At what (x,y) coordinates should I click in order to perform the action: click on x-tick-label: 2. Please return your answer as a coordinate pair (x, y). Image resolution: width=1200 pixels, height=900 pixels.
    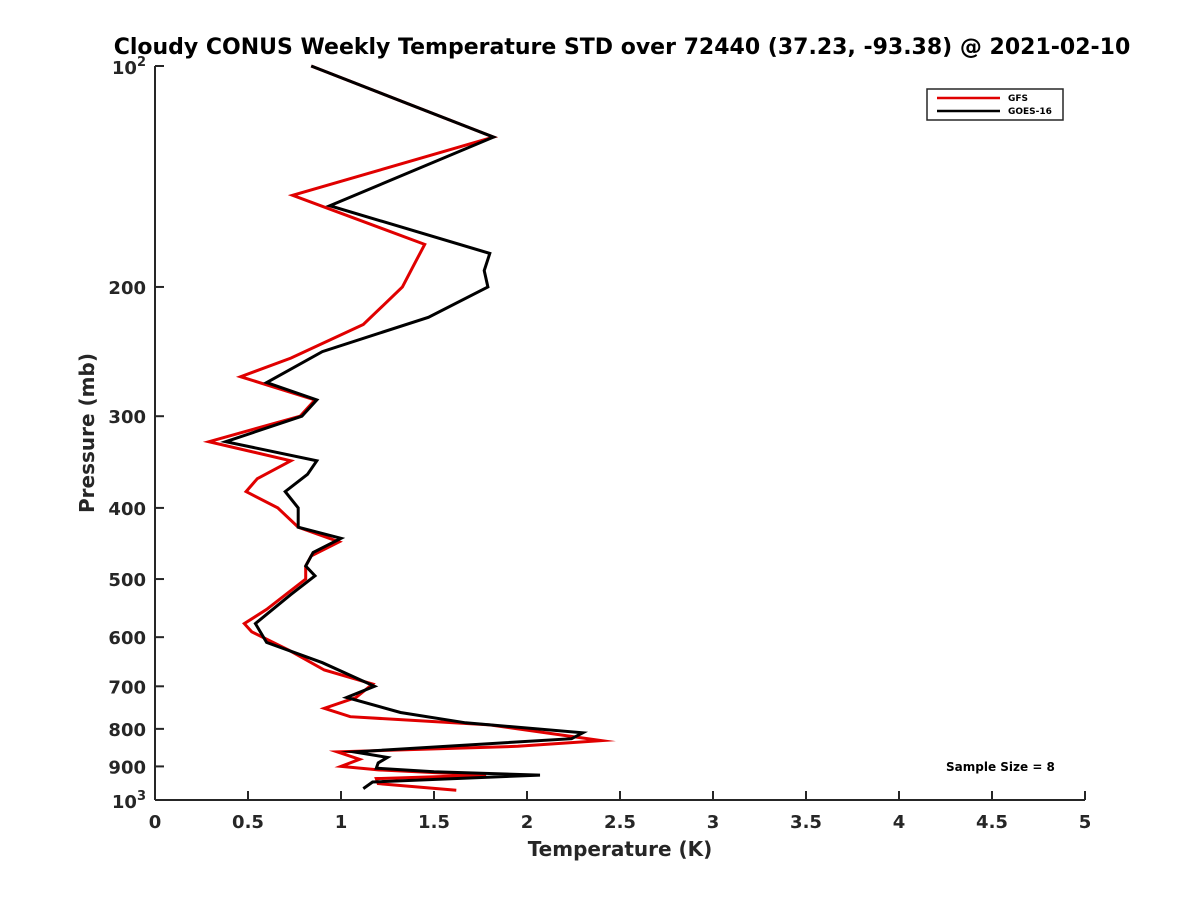
    Looking at the image, I should click on (527, 822).